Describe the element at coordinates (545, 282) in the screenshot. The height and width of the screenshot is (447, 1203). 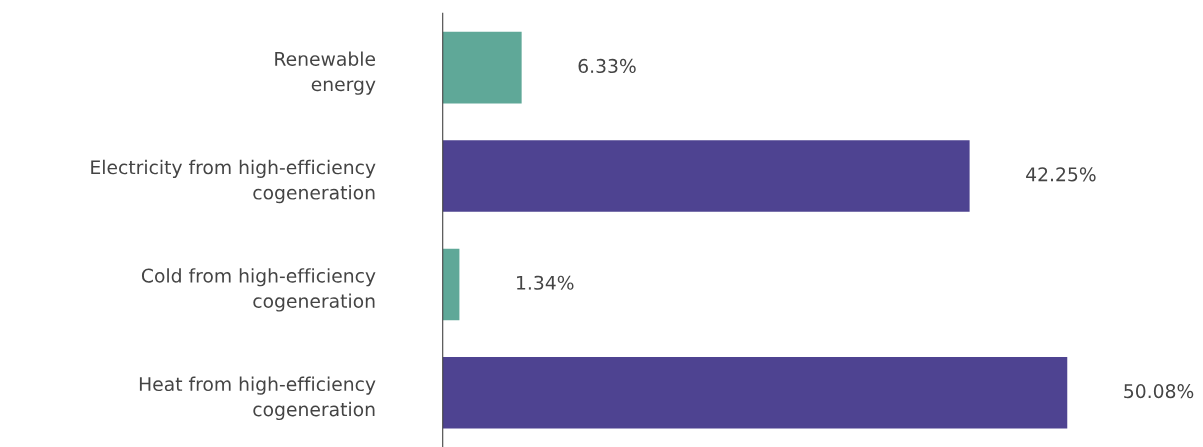
I see `data-label: 1.34%` at that location.